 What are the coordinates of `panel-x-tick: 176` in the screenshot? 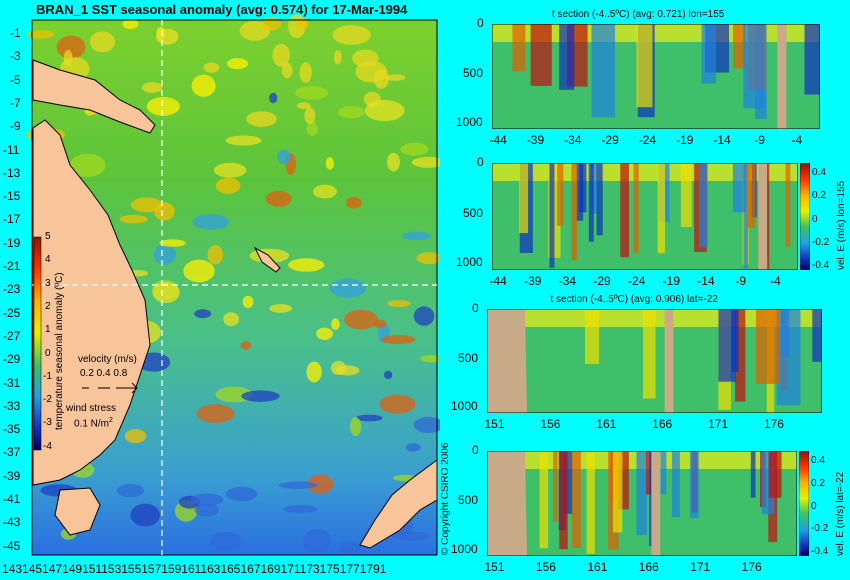 It's located at (751, 567).